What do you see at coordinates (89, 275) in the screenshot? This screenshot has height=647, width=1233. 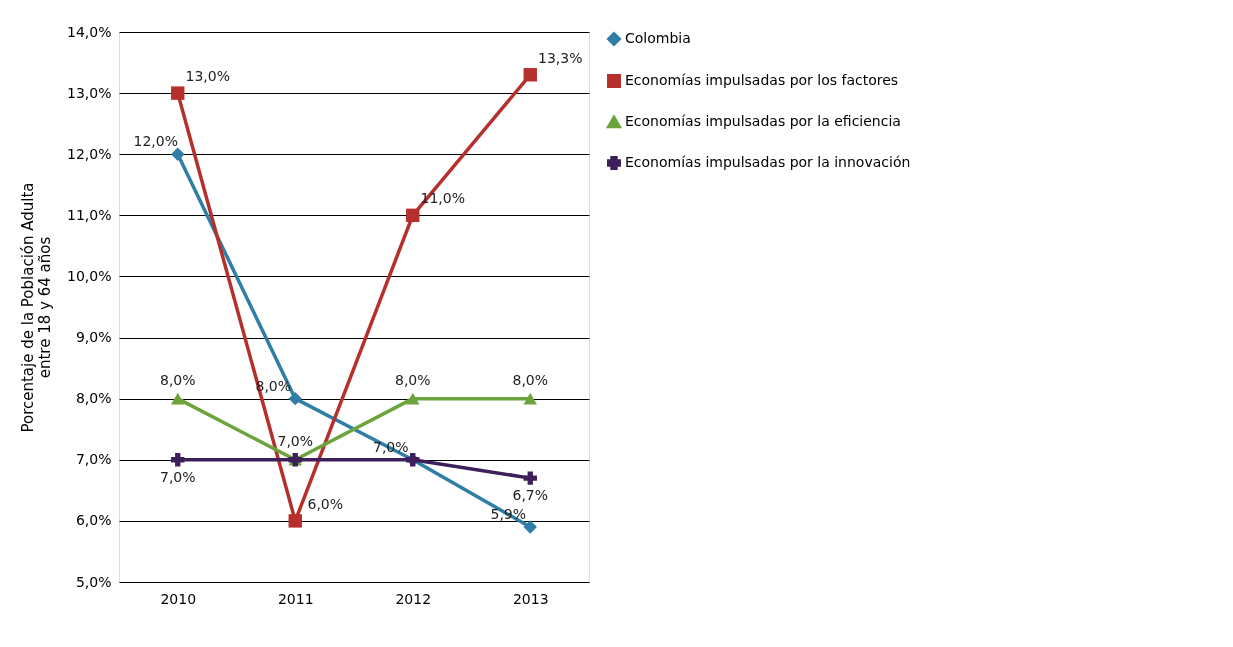 I see `y-tick-label: 10,0%` at bounding box center [89, 275].